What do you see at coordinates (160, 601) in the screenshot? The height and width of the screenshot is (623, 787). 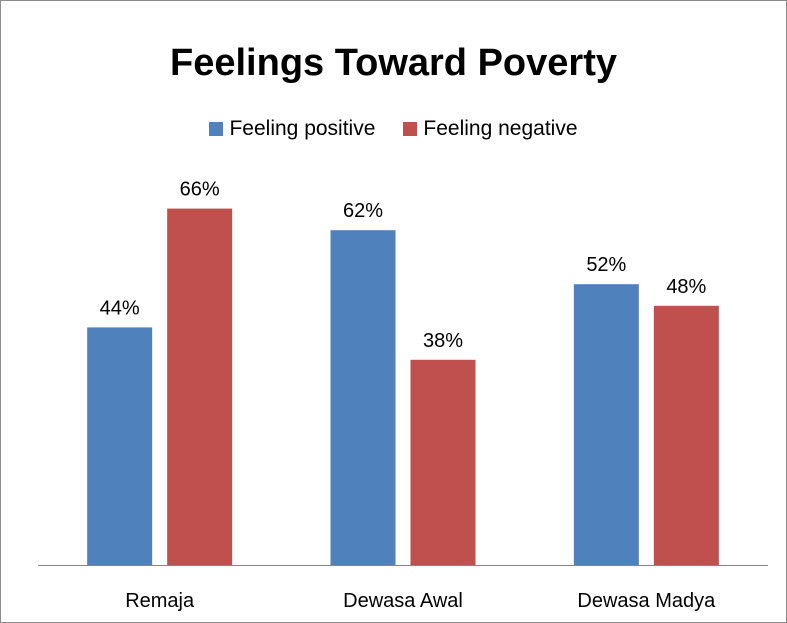 I see `category-label-0: Remaja` at bounding box center [160, 601].